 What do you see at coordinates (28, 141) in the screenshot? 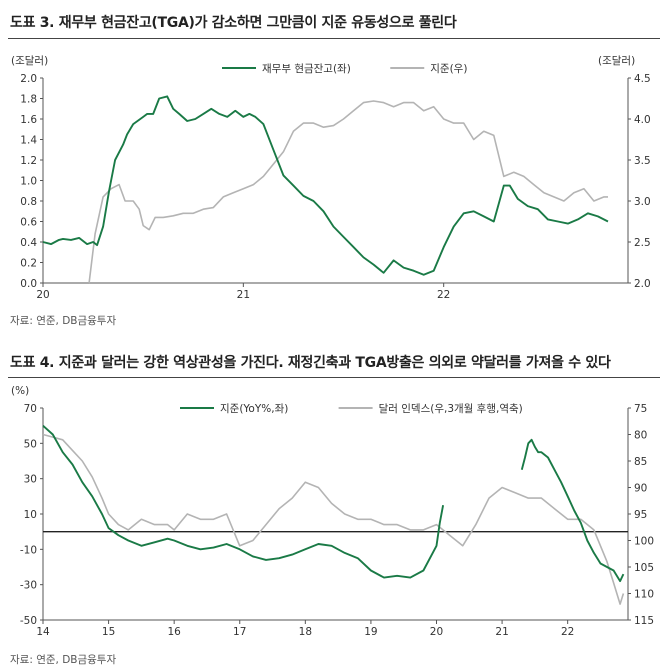
I see `fig3-left-tick-label: 1.4` at bounding box center [28, 141].